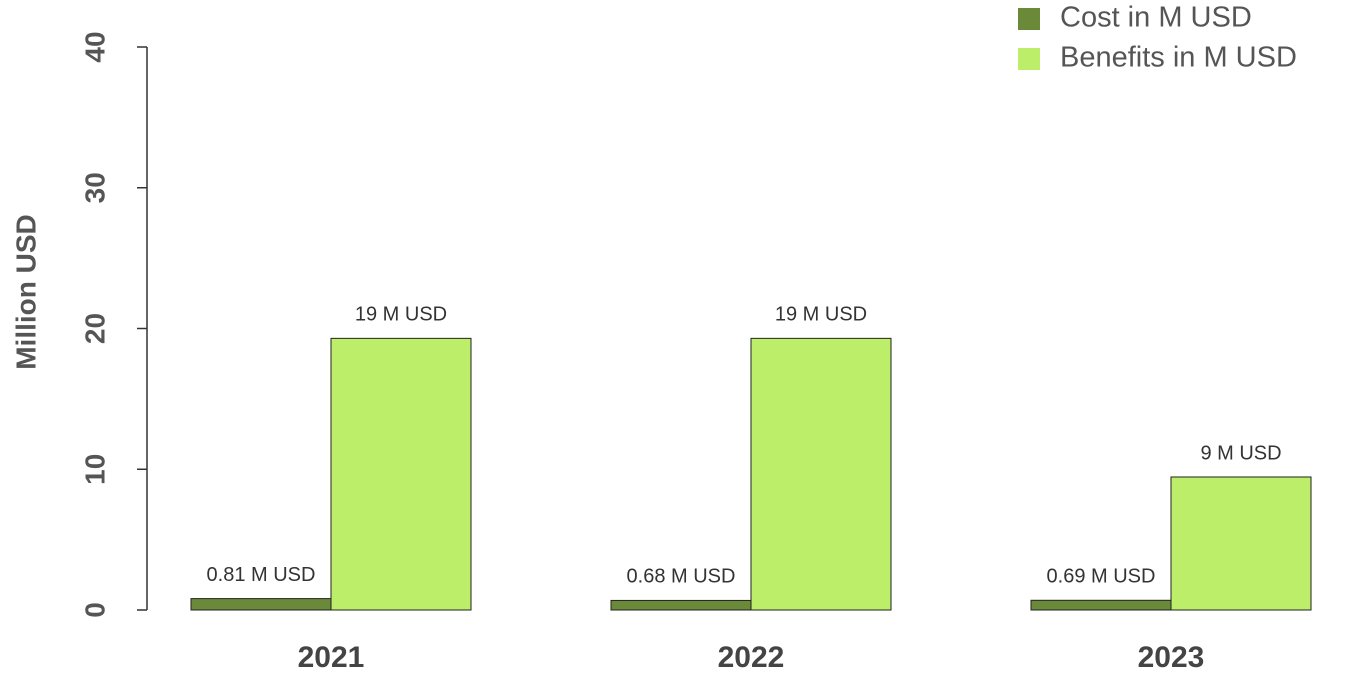 This screenshot has height=676, width=1352. I want to click on x-tick-label: 2023, so click(1171, 657).